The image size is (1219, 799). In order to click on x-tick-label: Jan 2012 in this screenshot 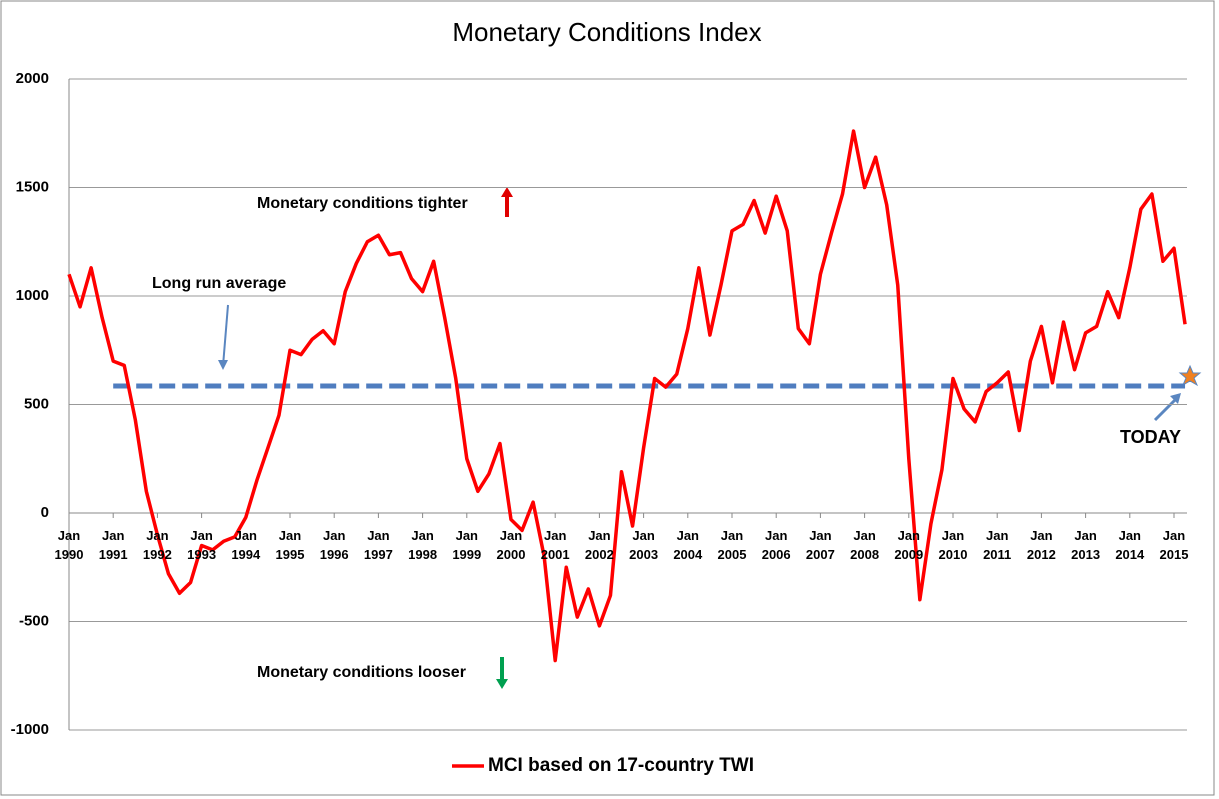, I will do `click(1041, 545)`.